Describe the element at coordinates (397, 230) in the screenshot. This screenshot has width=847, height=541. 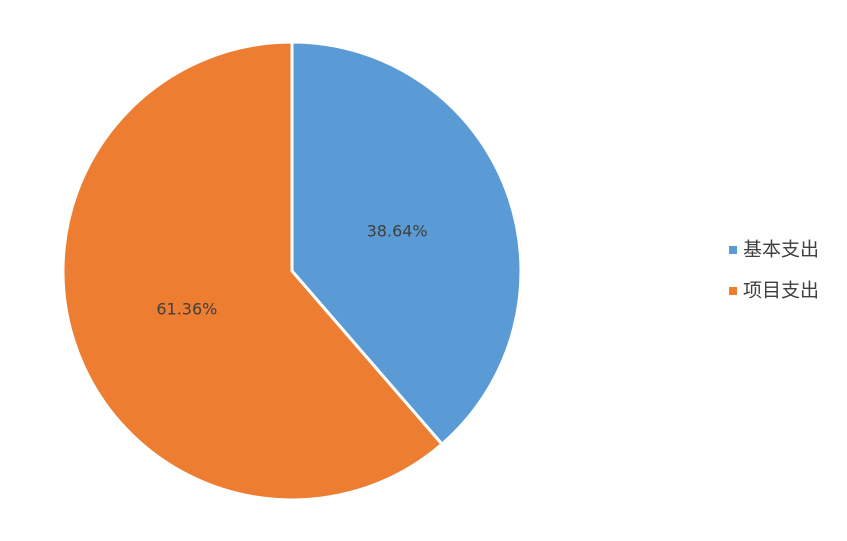
I see `data-label: 38.64%` at that location.